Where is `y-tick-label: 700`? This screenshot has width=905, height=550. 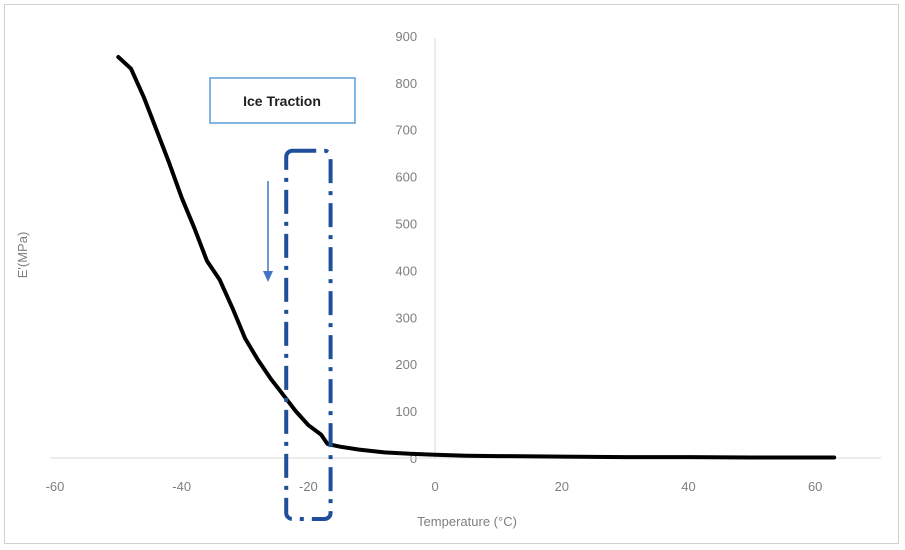 y-tick-label: 700 is located at coordinates (406, 130).